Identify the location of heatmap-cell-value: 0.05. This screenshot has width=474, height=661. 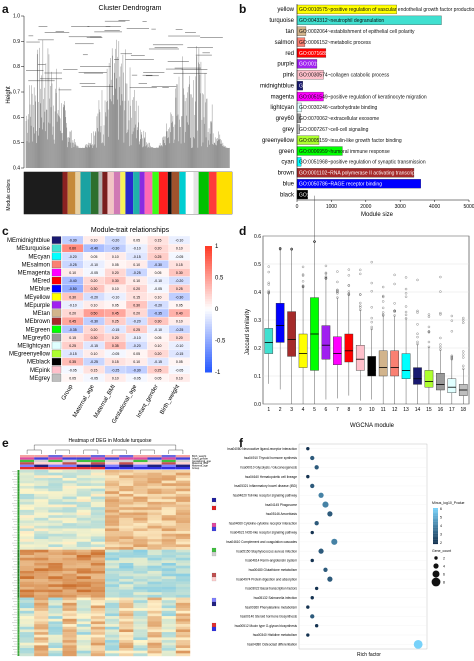
(179, 305).